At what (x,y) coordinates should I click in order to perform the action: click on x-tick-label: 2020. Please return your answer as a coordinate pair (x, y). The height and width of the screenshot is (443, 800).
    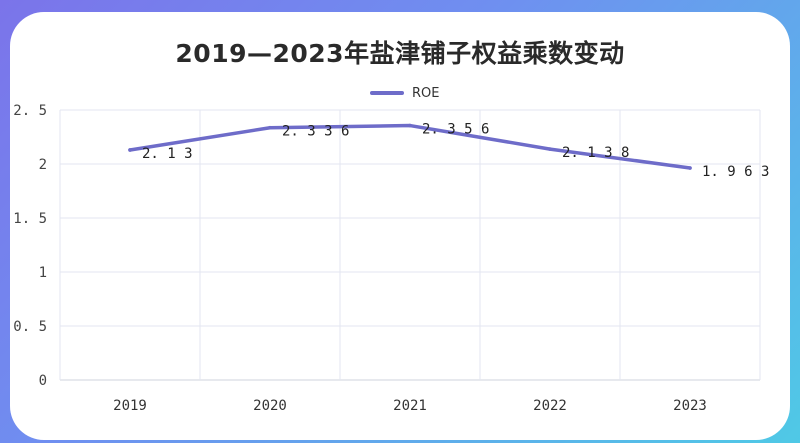
    Looking at the image, I should click on (270, 406).